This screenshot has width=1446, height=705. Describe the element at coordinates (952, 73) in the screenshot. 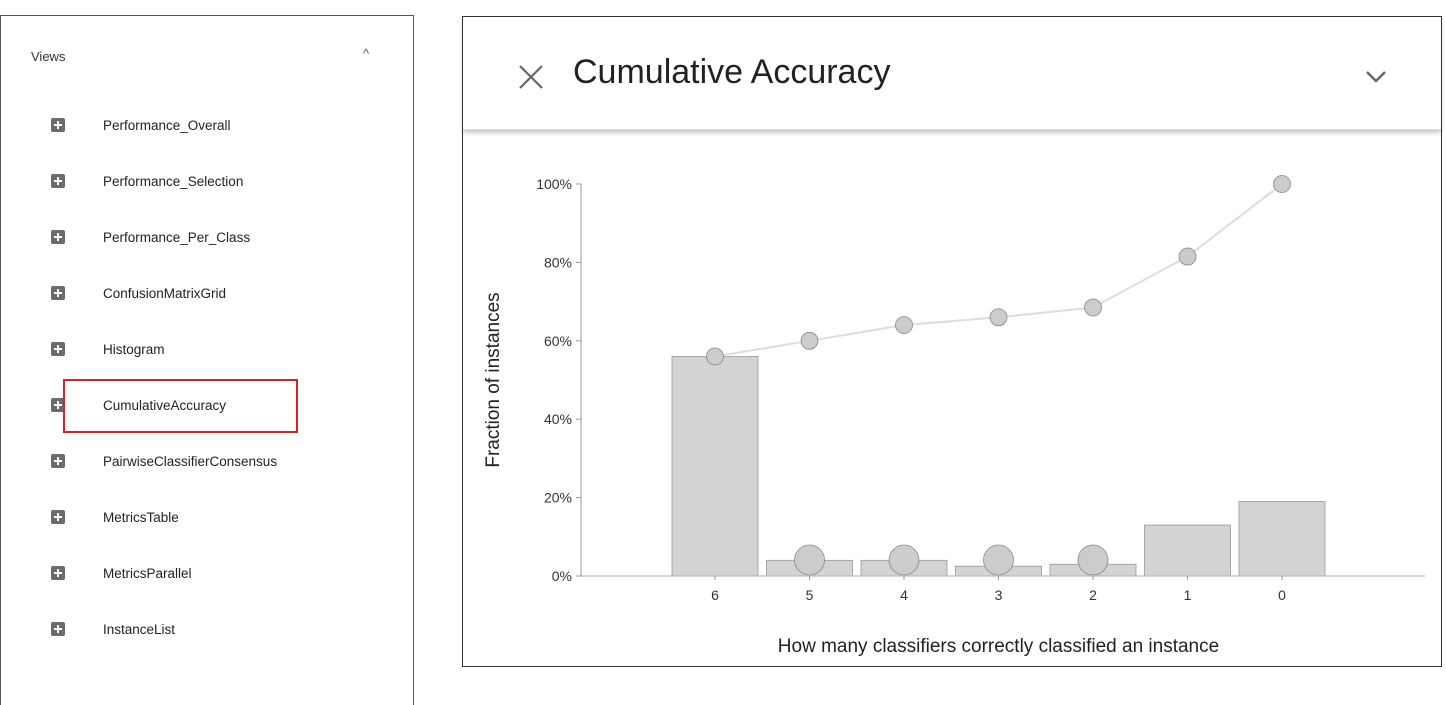

I see `card-header: Cumulative Accuracy` at that location.